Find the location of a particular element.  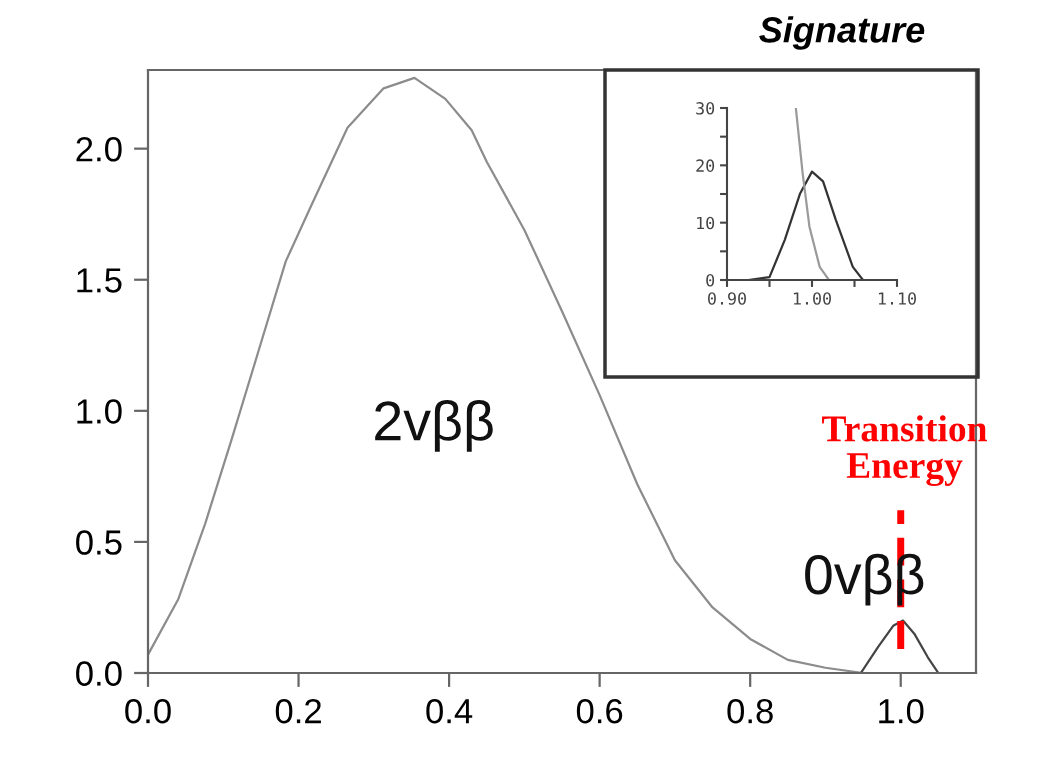

annotation: 2vββ is located at coordinates (434, 425).